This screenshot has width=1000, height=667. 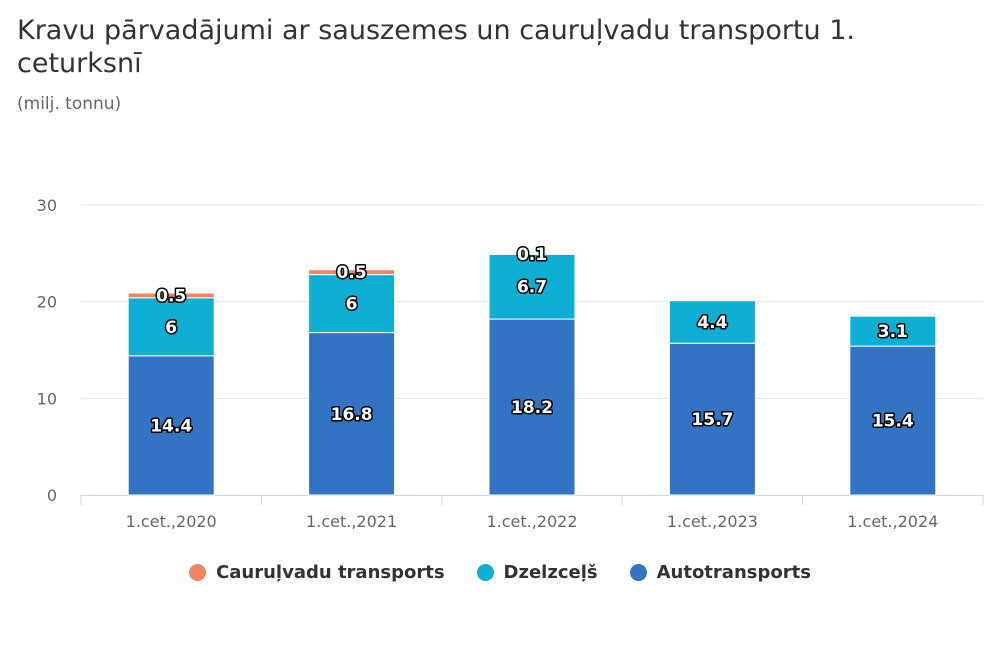 What do you see at coordinates (531, 521) in the screenshot?
I see `x-tick-label: 1.cet.,2022` at bounding box center [531, 521].